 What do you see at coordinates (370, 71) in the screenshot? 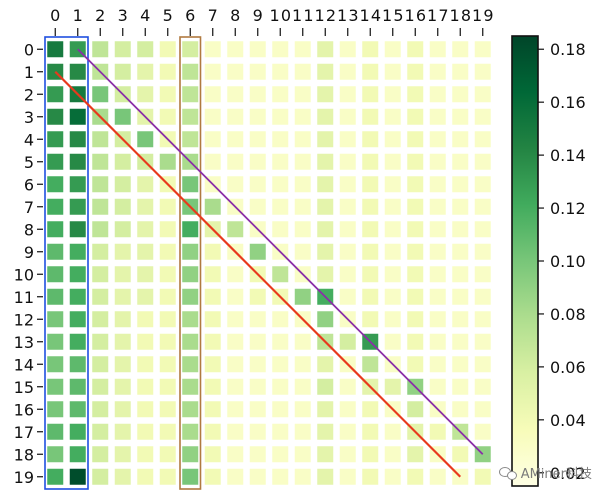
I see `heatmap-cell-r1-c14` at bounding box center [370, 71].